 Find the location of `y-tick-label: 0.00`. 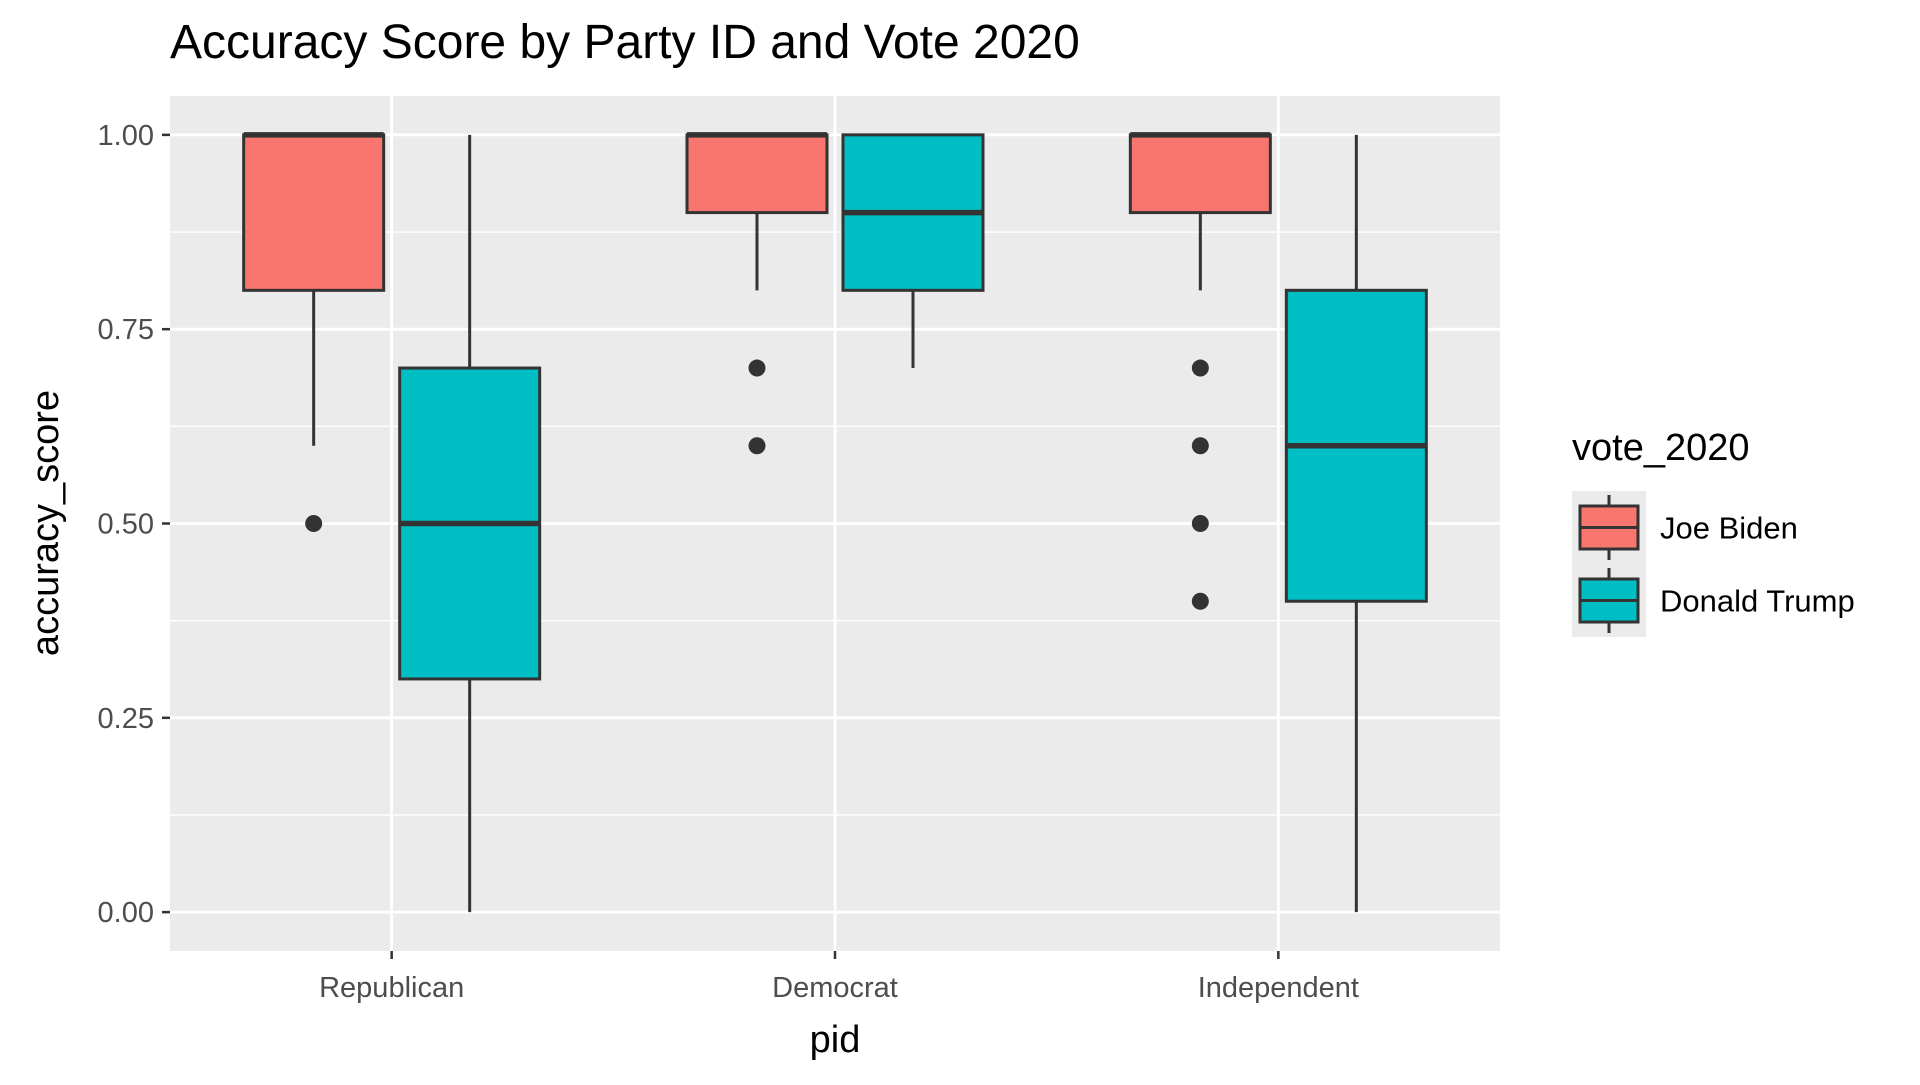

y-tick-label: 0.00 is located at coordinates (126, 913).